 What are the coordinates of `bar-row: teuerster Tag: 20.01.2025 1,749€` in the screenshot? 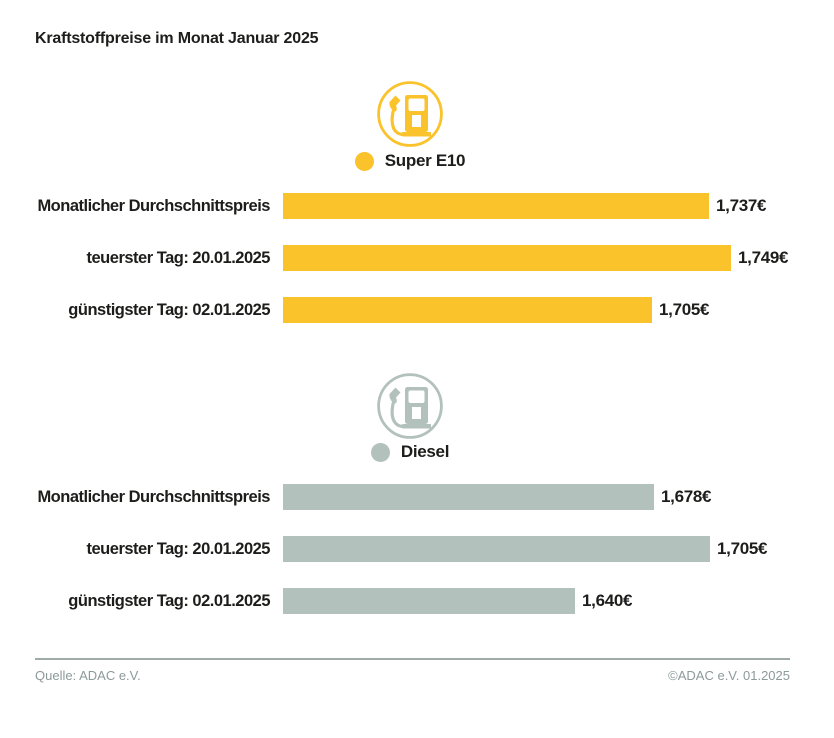 It's located at (417, 258).